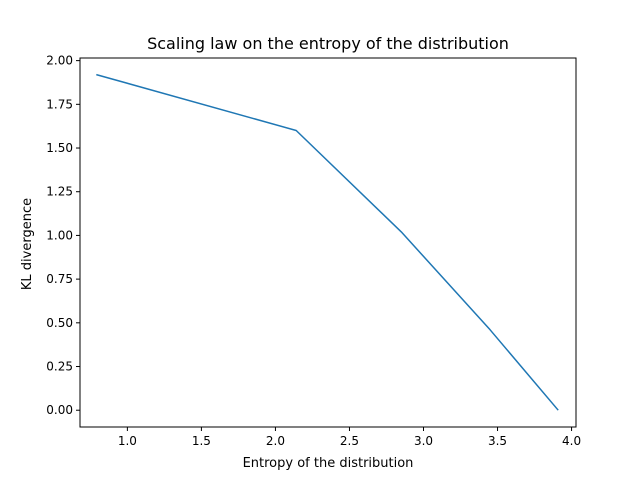  What do you see at coordinates (349, 441) in the screenshot?
I see `x-tick-label: 2.5` at bounding box center [349, 441].